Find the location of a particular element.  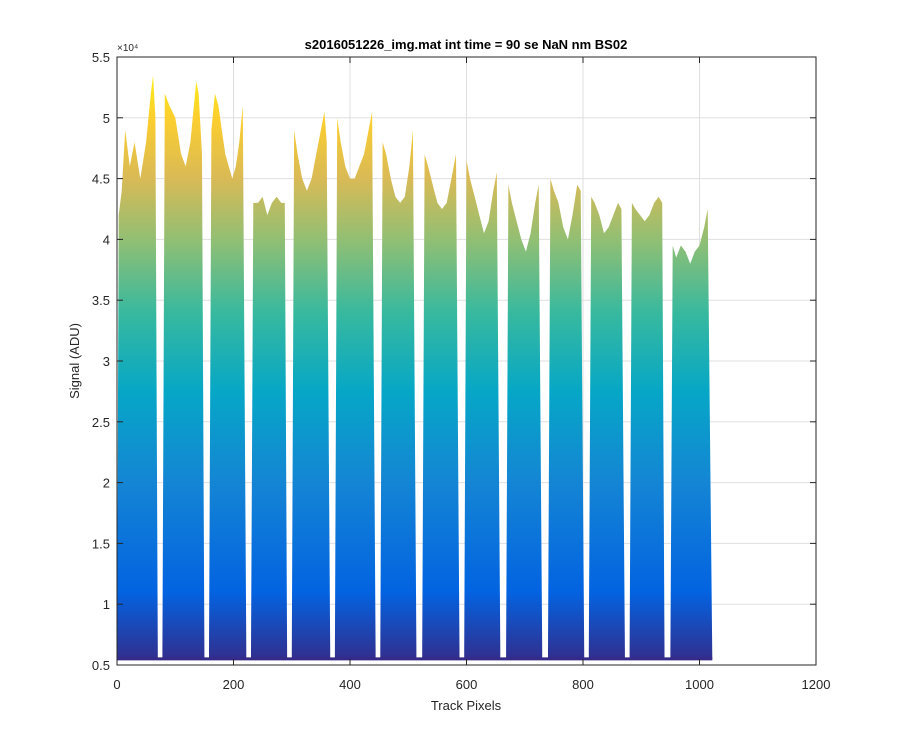

y-tick-label: 5.5 is located at coordinates (101, 57).